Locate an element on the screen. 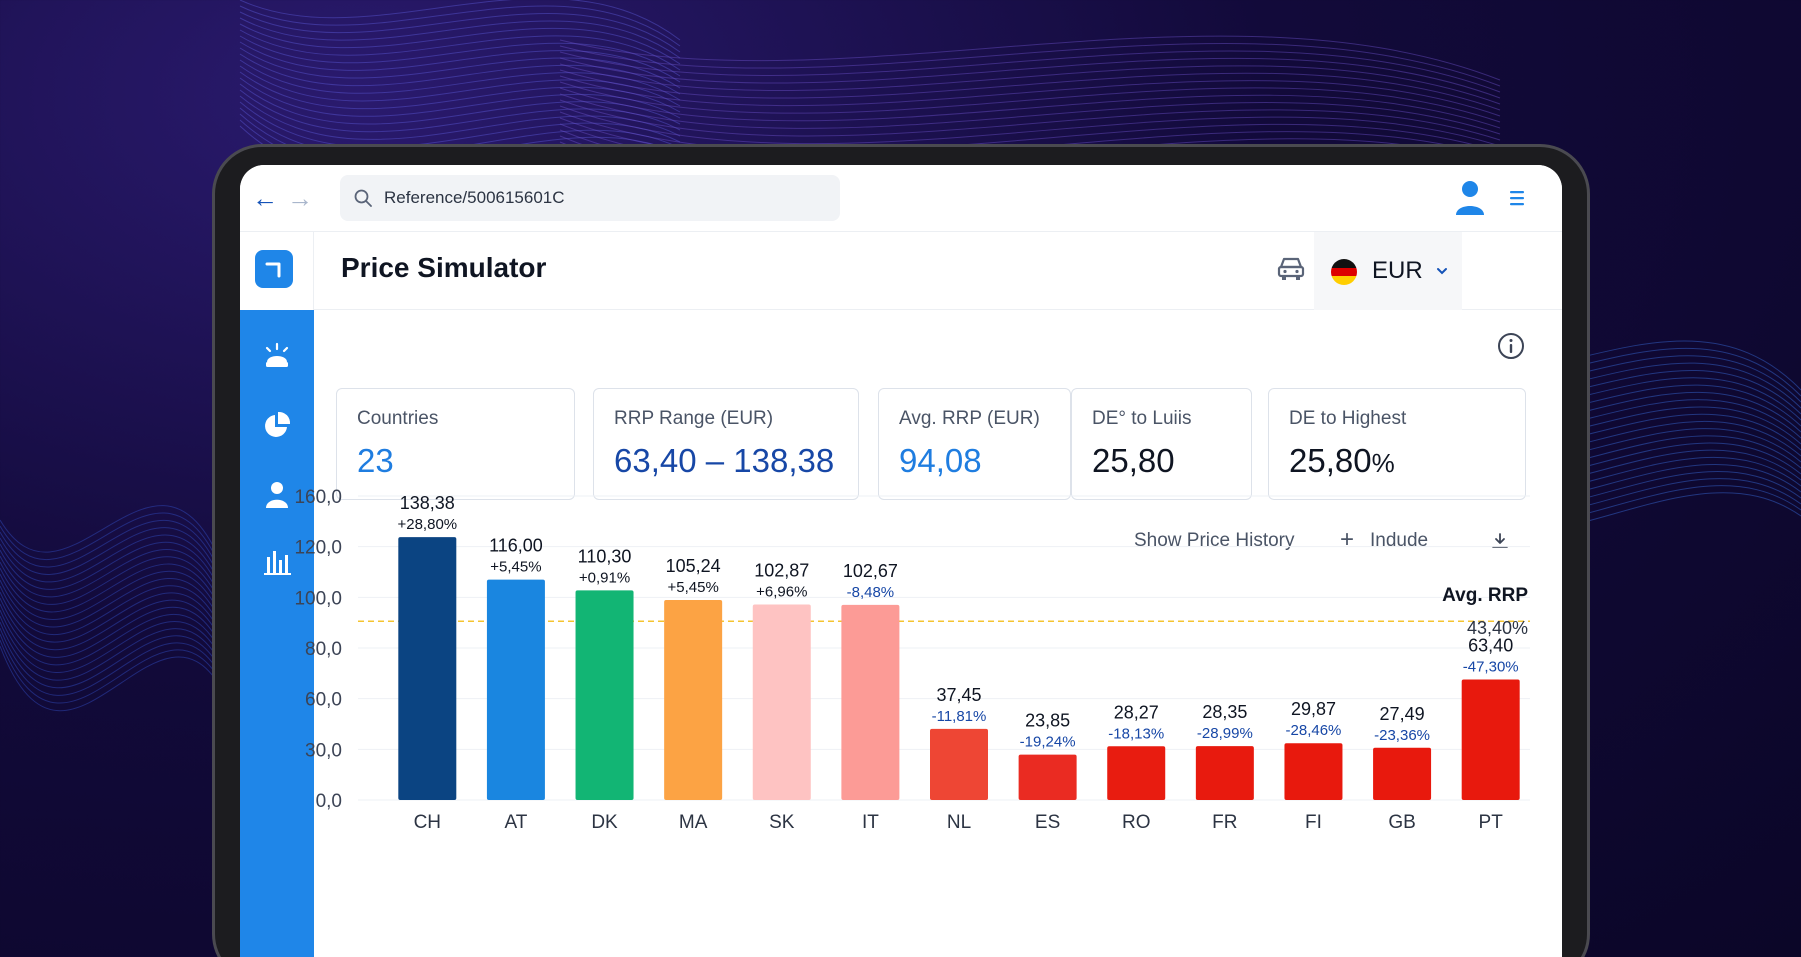 Image resolution: width=1801 pixels, height=957 pixels. bar-gb is located at coordinates (1402, 773).